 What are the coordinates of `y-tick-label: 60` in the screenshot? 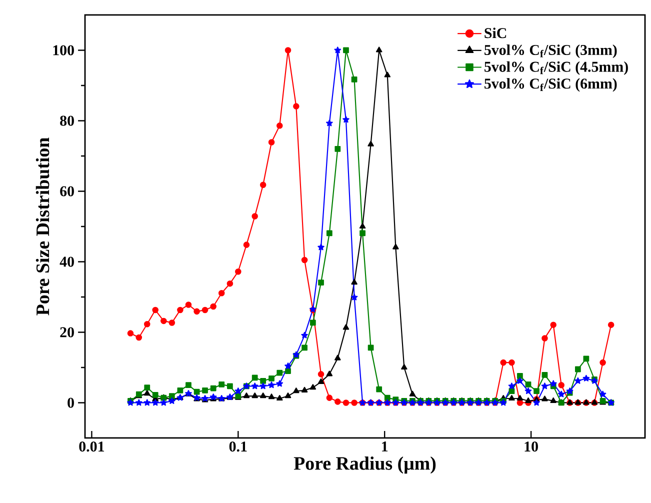 It's located at (67, 191).